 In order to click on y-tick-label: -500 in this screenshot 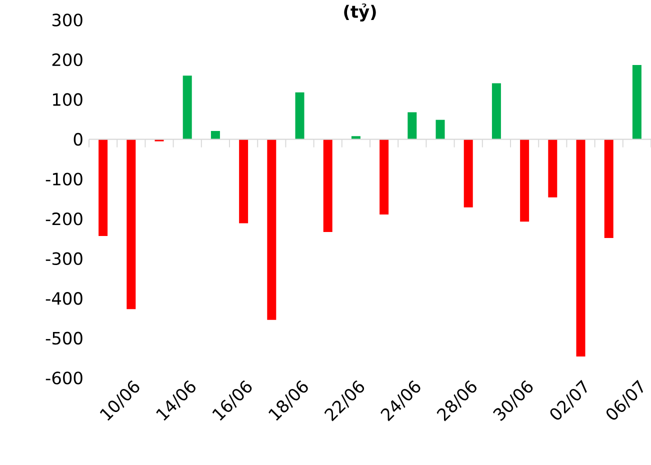, I will do `click(64, 338)`.